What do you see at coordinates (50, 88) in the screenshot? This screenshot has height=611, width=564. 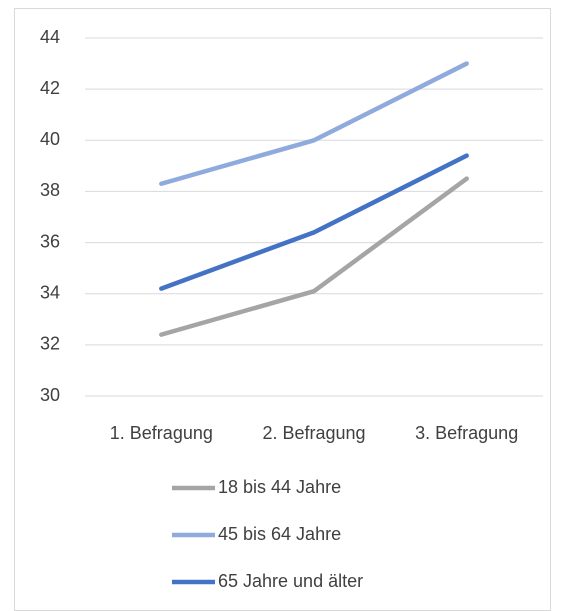 I see `y-tick-label: 42` at bounding box center [50, 88].